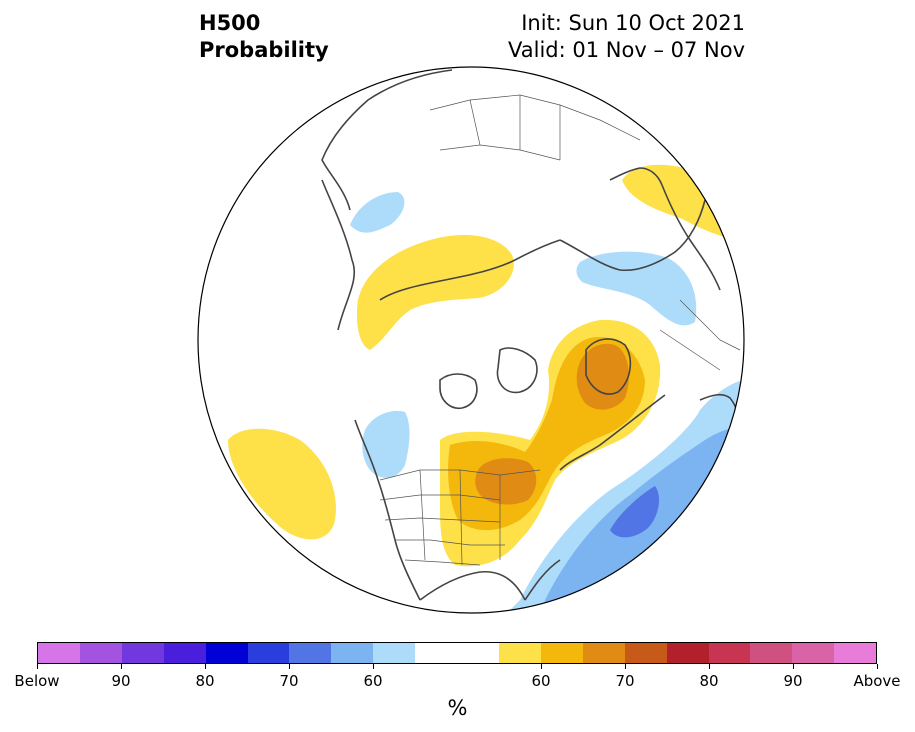 The image size is (915, 732). Describe the element at coordinates (230, 23) in the screenshot. I see `title-variable: H500` at that location.